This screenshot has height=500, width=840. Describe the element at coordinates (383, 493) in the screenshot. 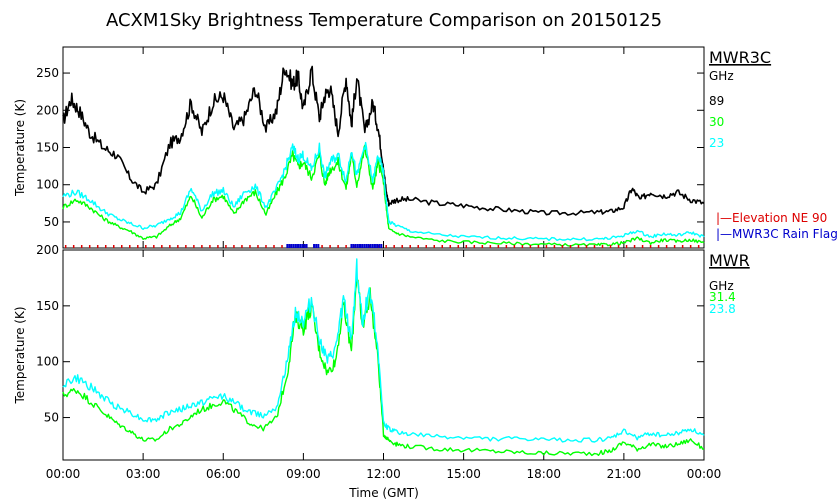

I see `x-axis-label: Time (GMT)` at that location.